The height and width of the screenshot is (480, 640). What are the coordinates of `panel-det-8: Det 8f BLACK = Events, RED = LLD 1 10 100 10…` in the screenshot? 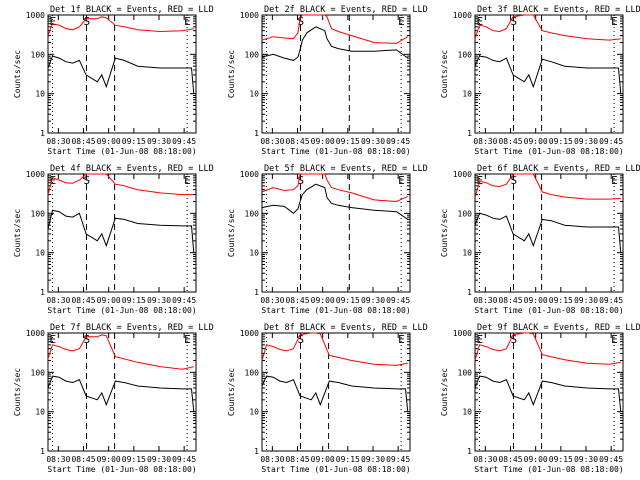 It's located at (327, 398).